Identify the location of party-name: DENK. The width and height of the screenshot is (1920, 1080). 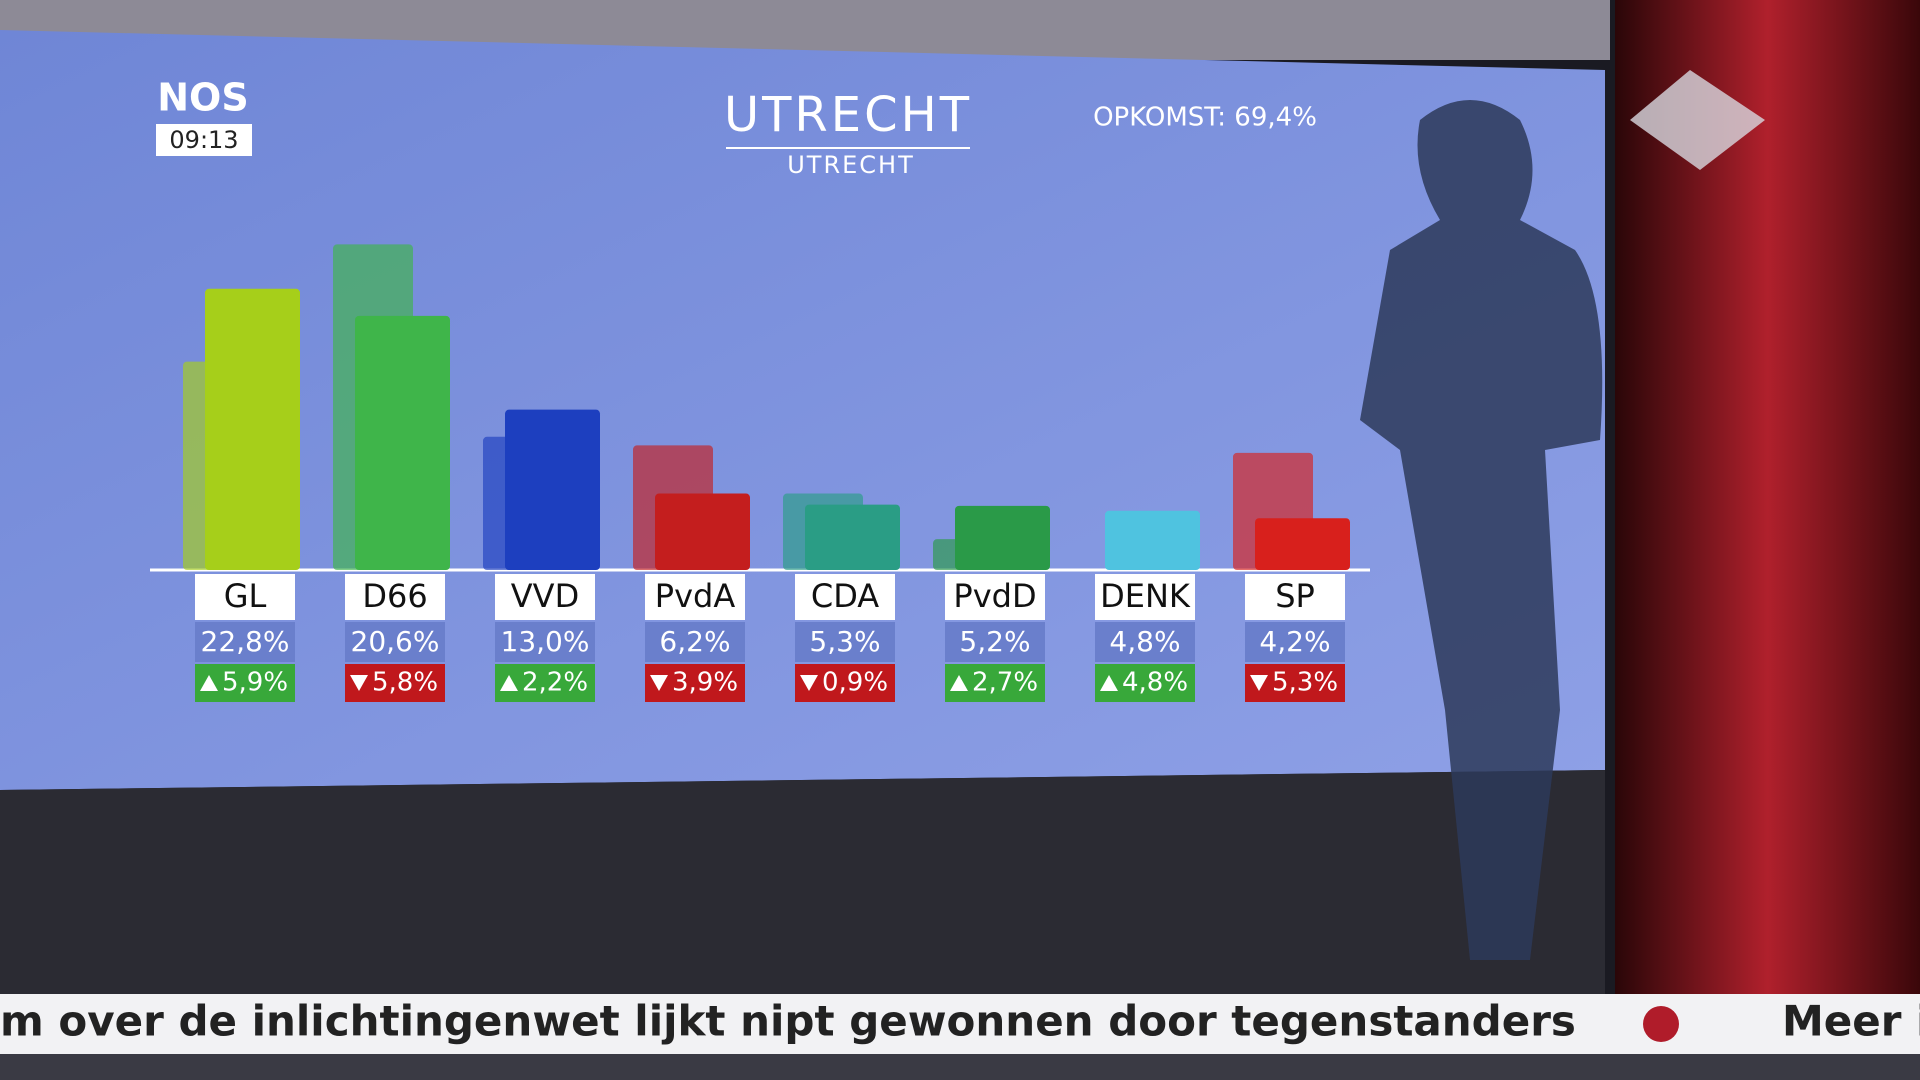
(1145, 596).